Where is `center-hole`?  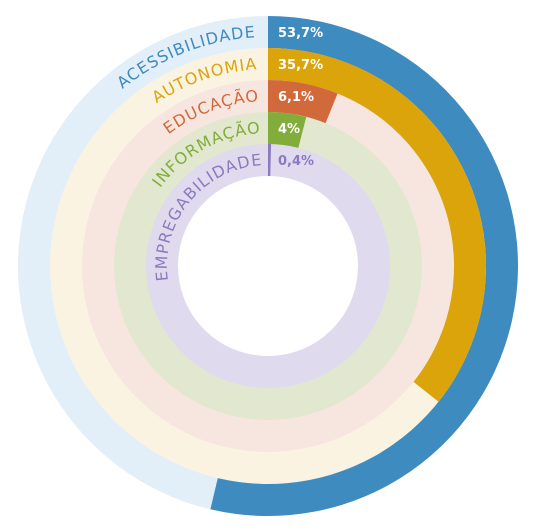 center-hole is located at coordinates (268, 266).